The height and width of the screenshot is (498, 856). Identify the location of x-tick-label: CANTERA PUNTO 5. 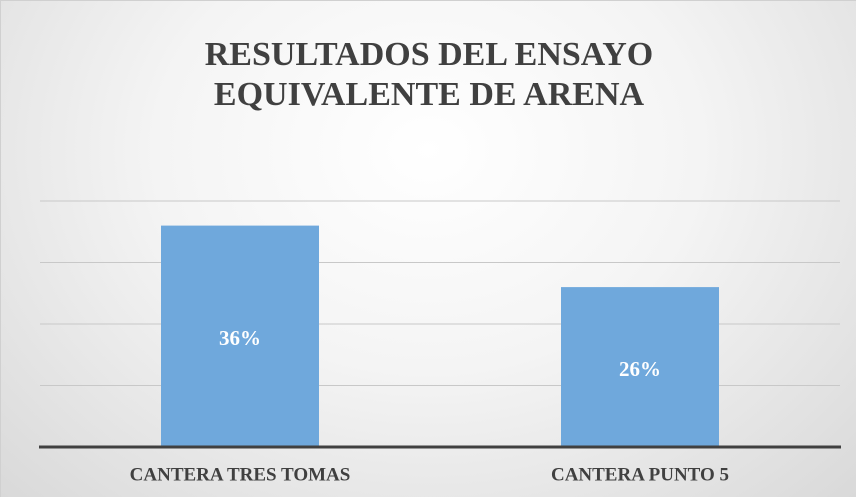
(640, 474).